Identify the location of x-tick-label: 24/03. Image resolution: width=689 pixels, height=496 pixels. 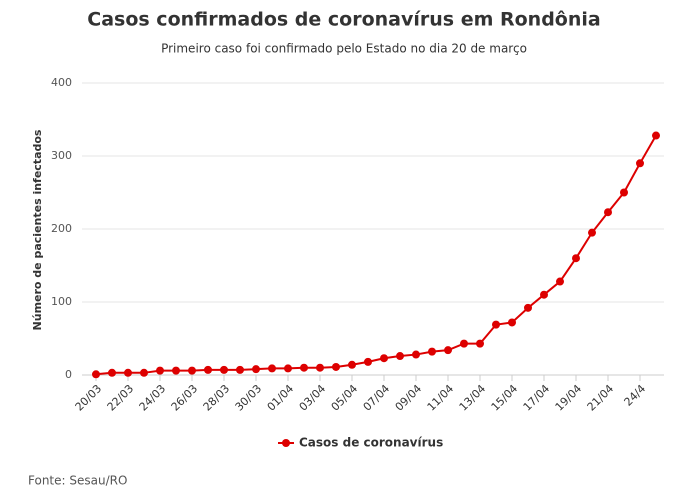
(153, 398).